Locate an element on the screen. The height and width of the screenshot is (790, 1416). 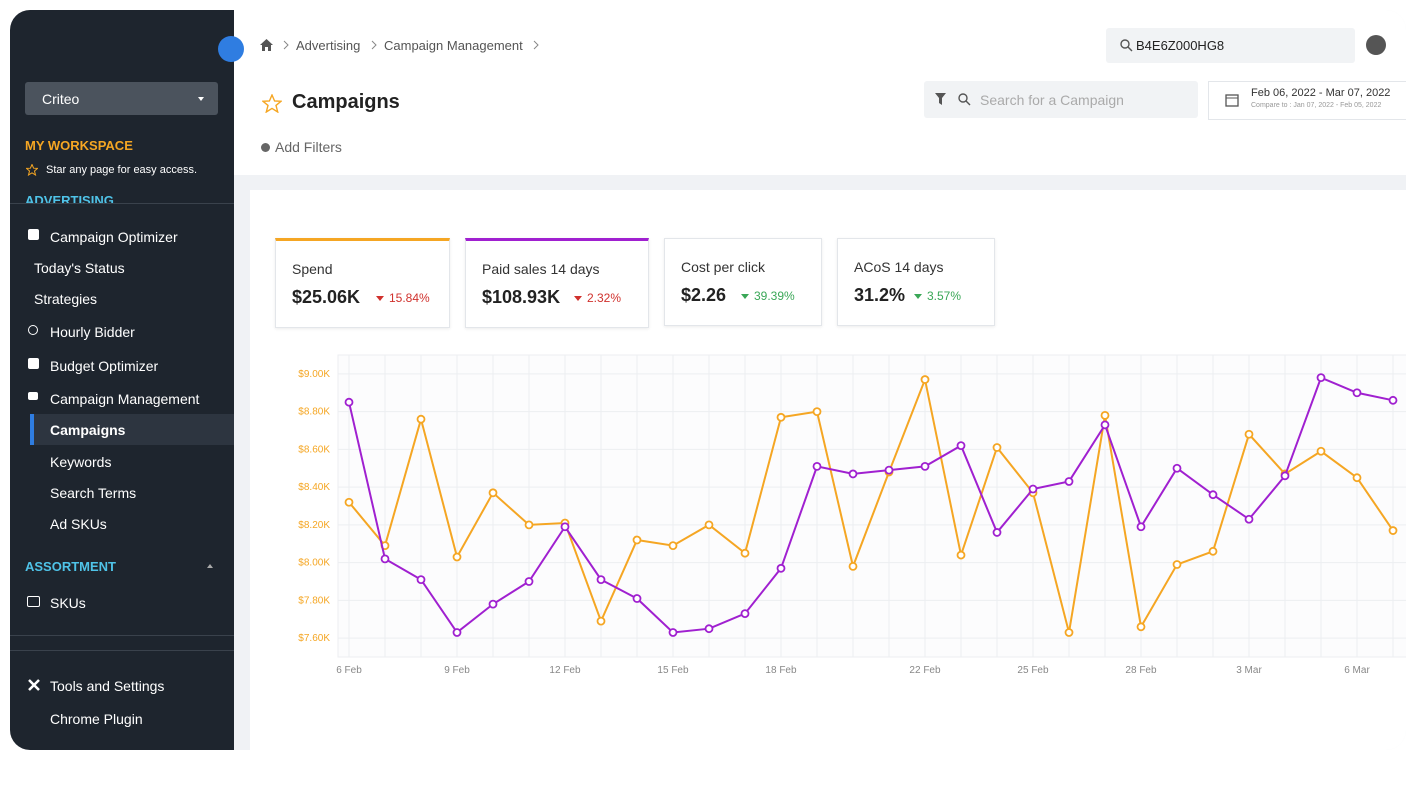
filter-icon is located at coordinates (940, 99).